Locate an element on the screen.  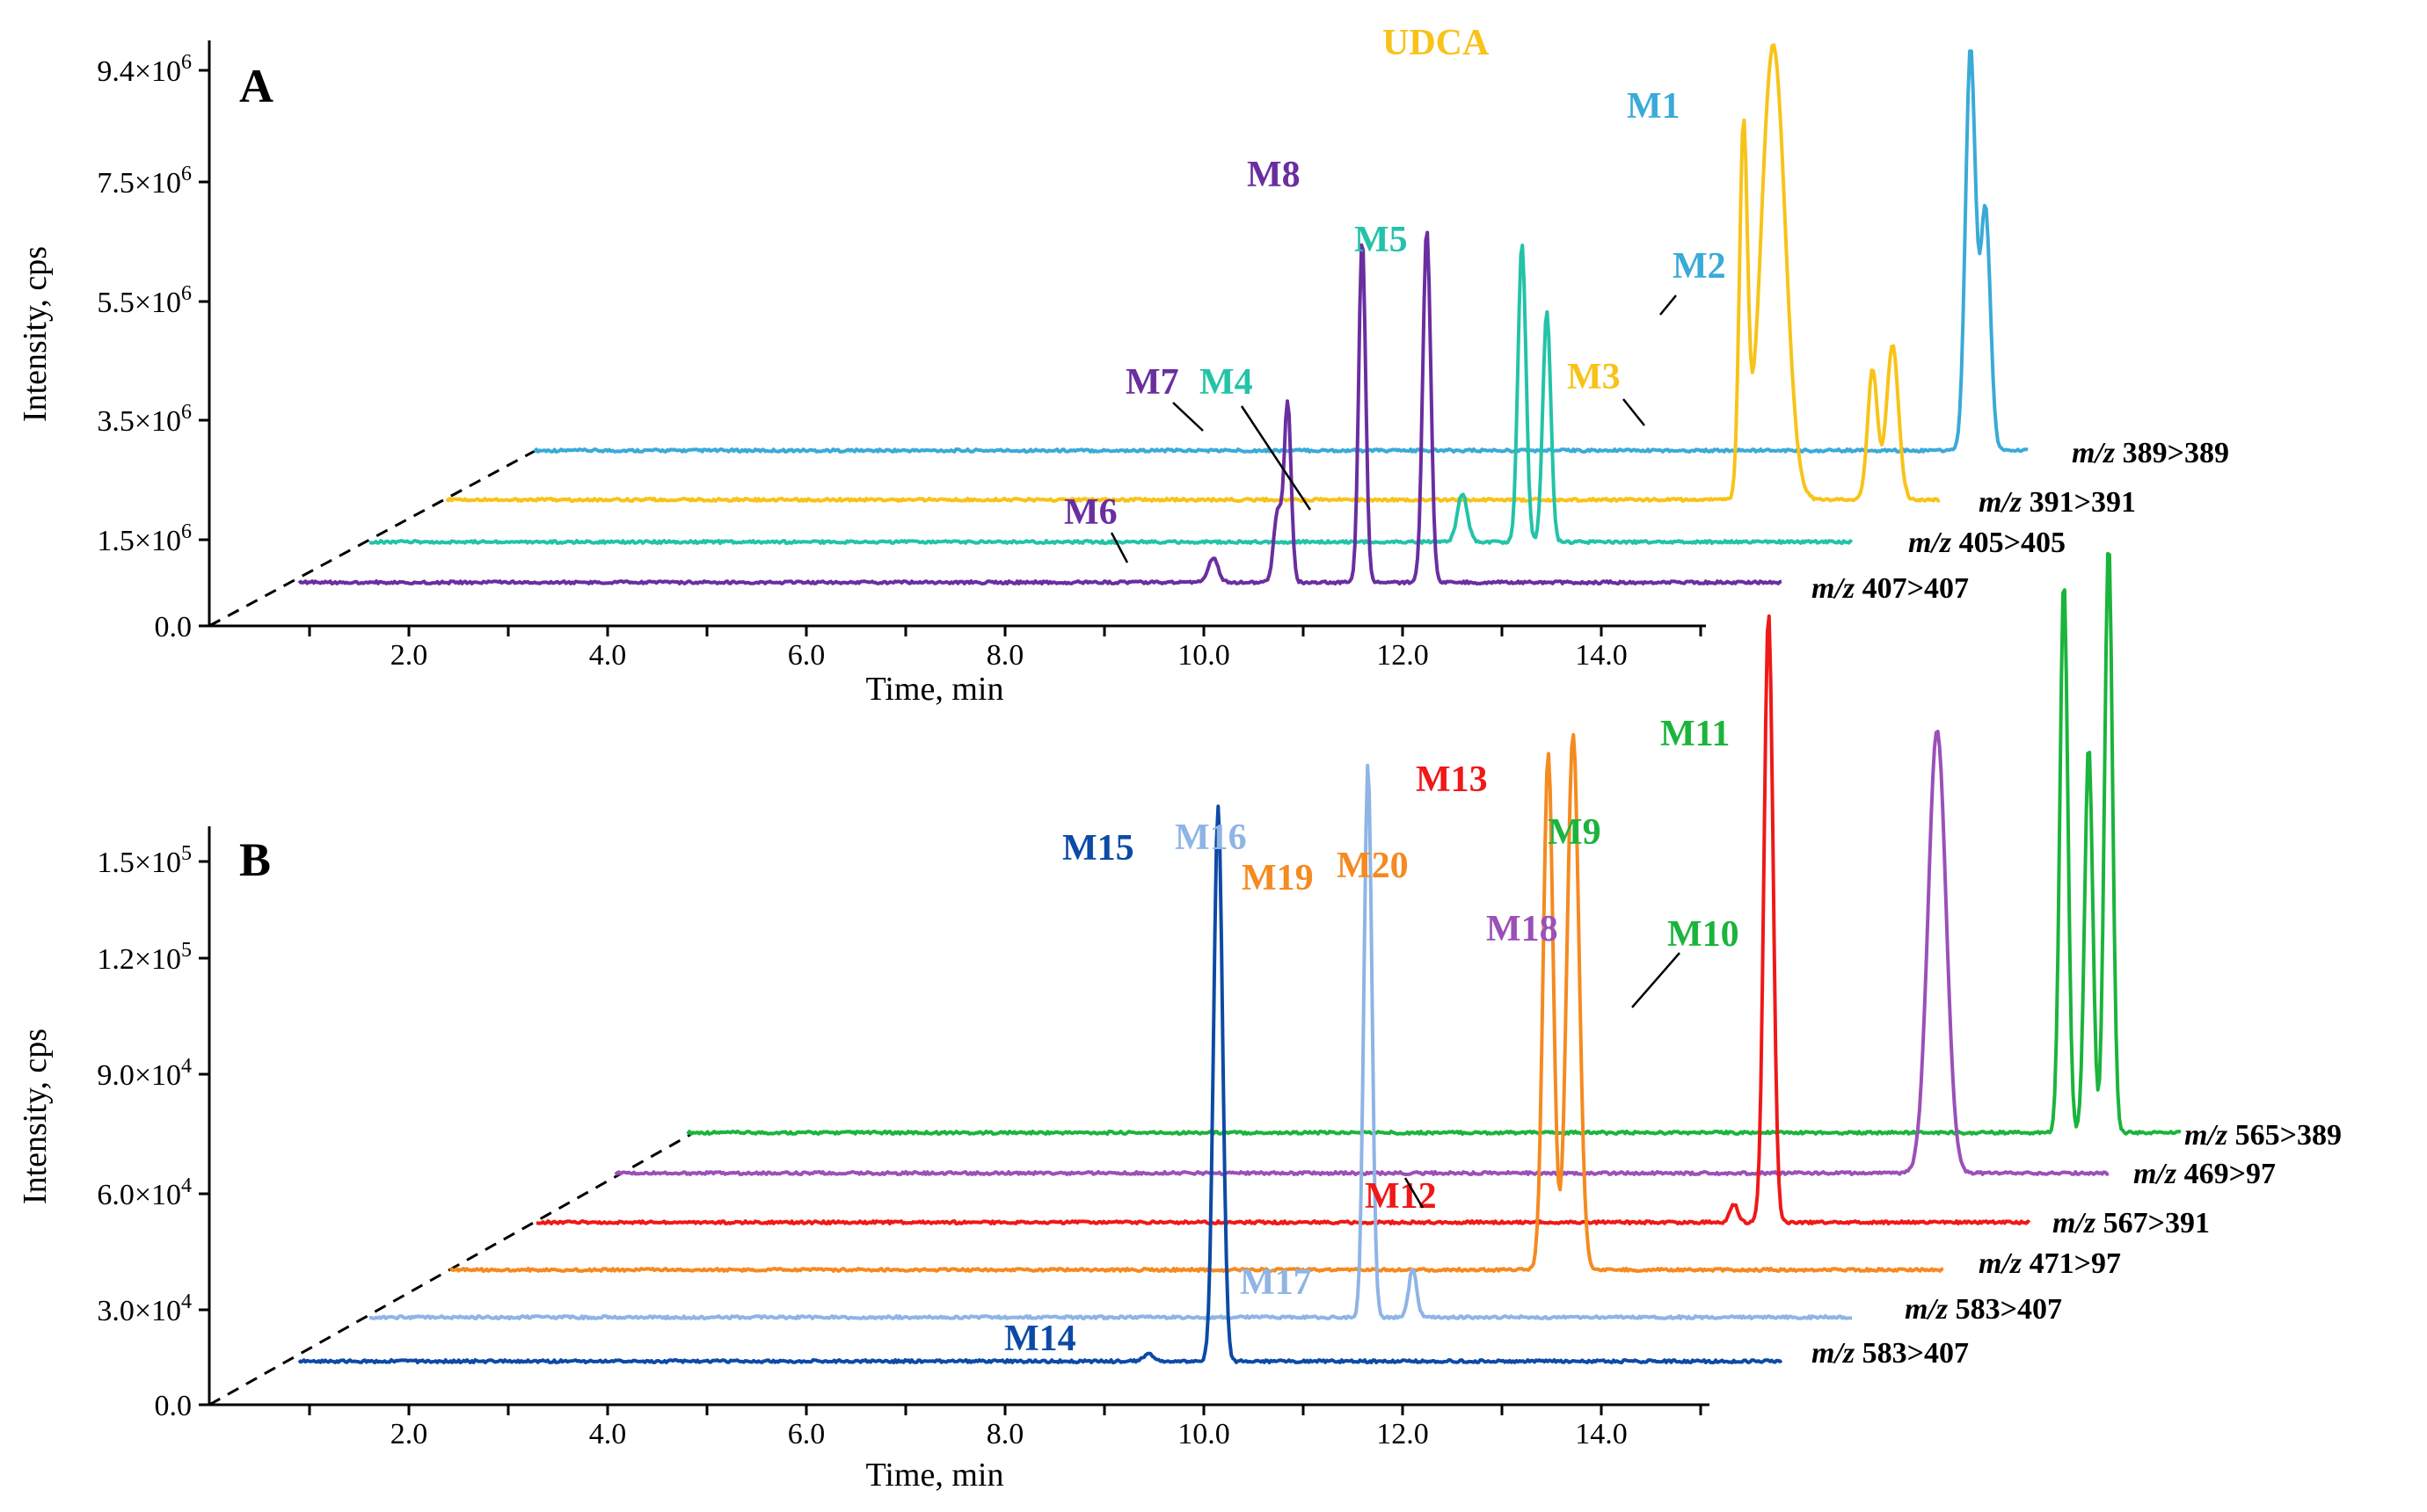
trace-label-583-dark: m/z 583>407 is located at coordinates (1890, 1354).